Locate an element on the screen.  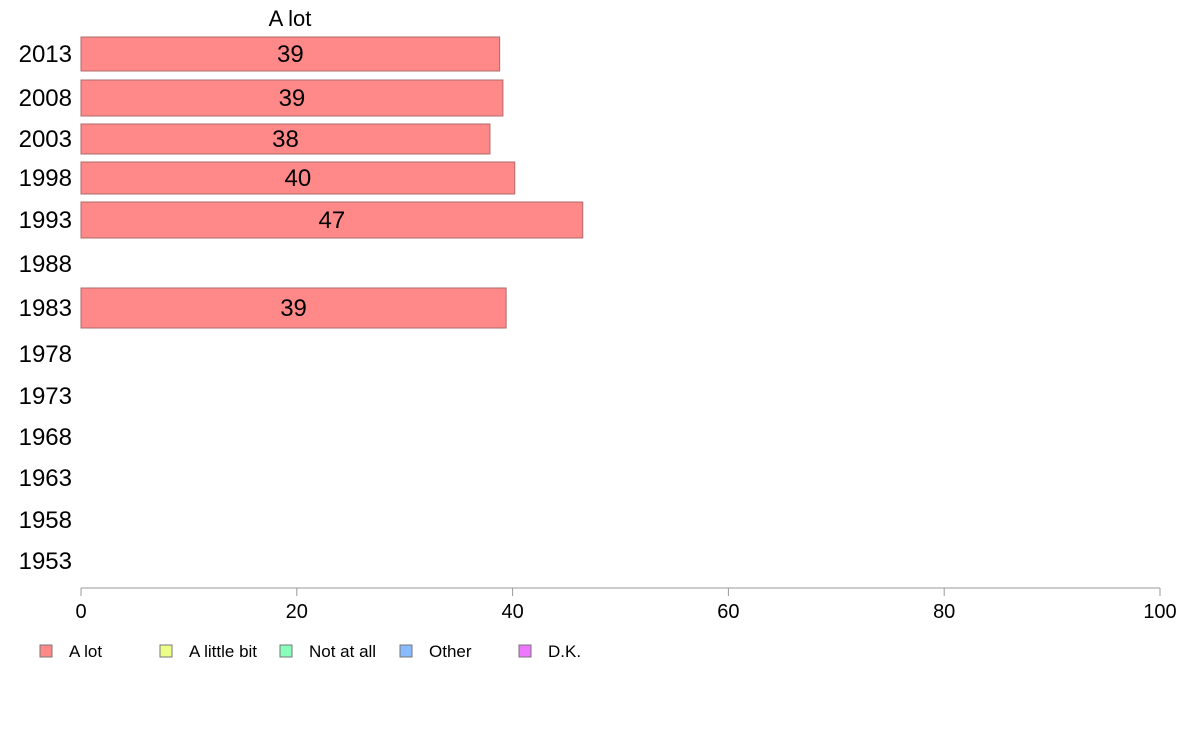
bar-1998 is located at coordinates (298, 178).